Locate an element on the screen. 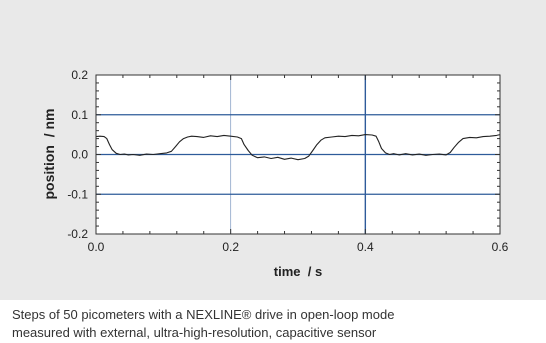 The height and width of the screenshot is (343, 546). x-tick-label: 0.0 is located at coordinates (96, 247).